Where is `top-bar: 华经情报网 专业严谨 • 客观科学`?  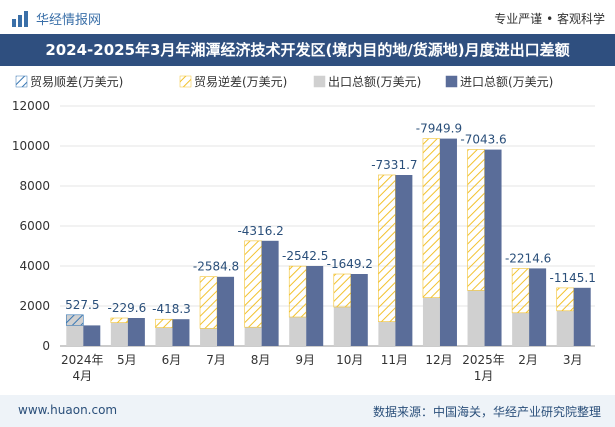 top-bar: 华经情报网 专业严谨 • 客观科学 is located at coordinates (307, 17).